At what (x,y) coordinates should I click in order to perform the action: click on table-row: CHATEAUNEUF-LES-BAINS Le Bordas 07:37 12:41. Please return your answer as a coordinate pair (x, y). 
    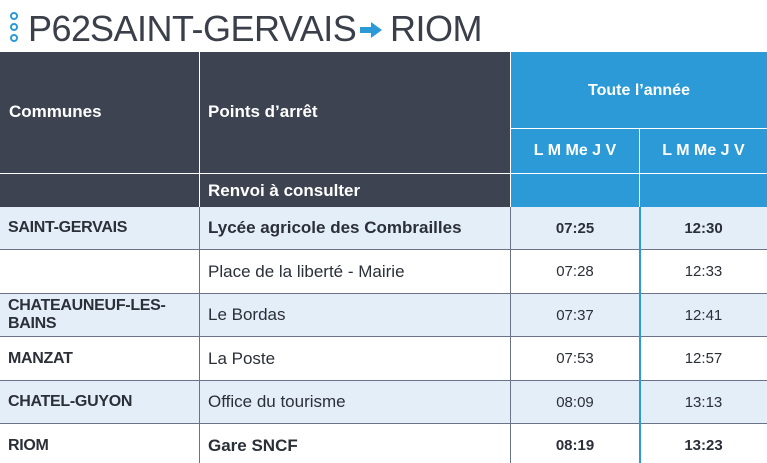
    Looking at the image, I should click on (383, 315).